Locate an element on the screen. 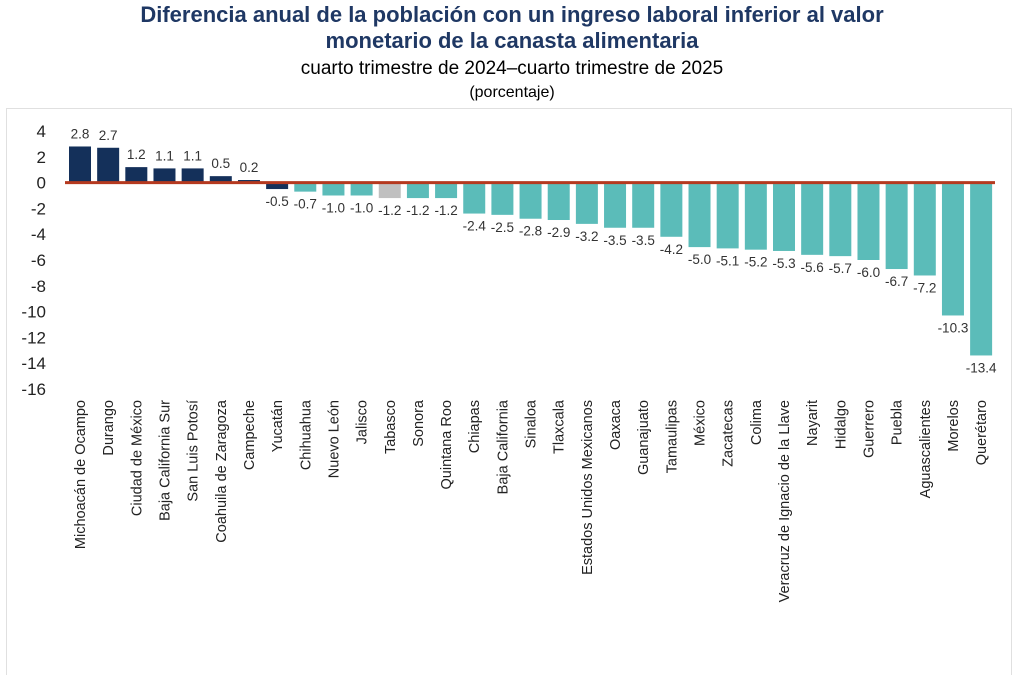  category-label: Colima is located at coordinates (757, 422).